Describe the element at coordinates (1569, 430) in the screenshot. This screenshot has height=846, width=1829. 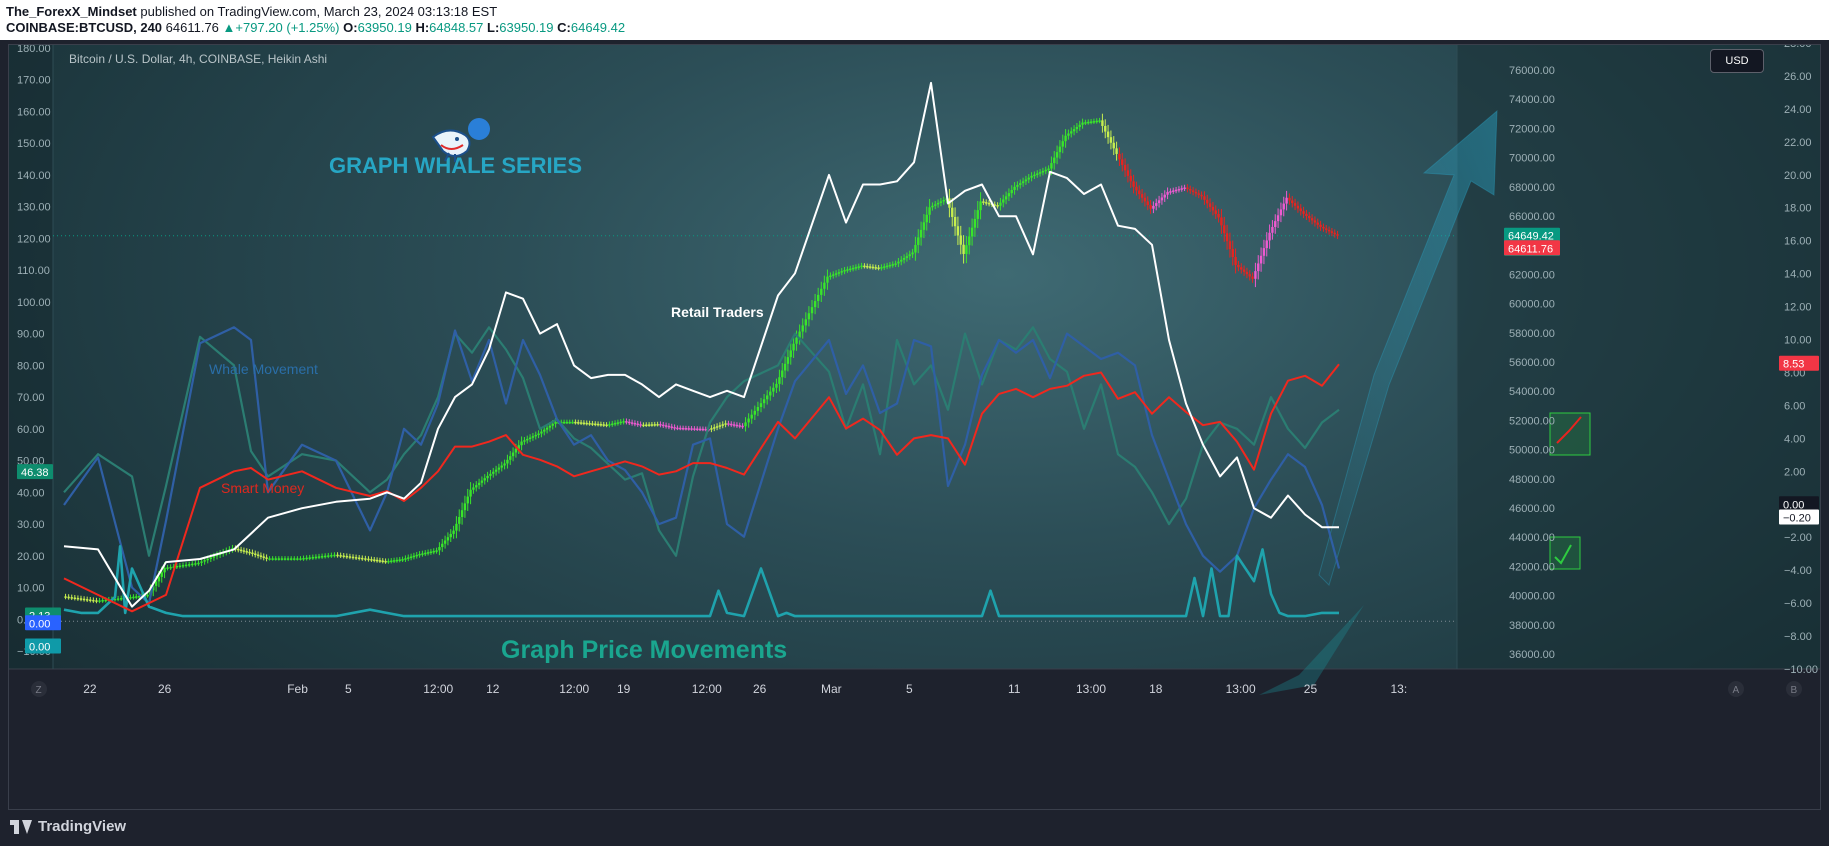
I see `check-mark-upper` at that location.